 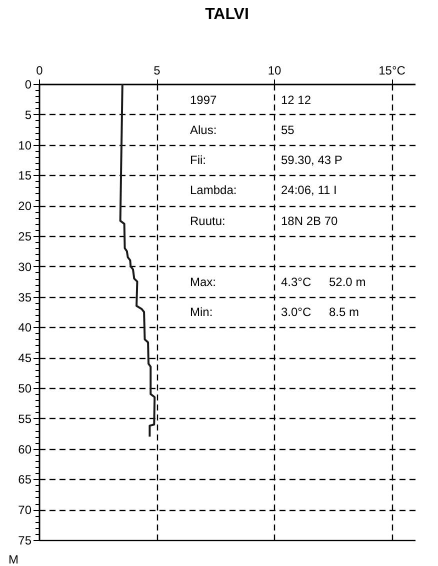 What do you see at coordinates (296, 282) in the screenshot?
I see `annotation: 4.3°C` at bounding box center [296, 282].